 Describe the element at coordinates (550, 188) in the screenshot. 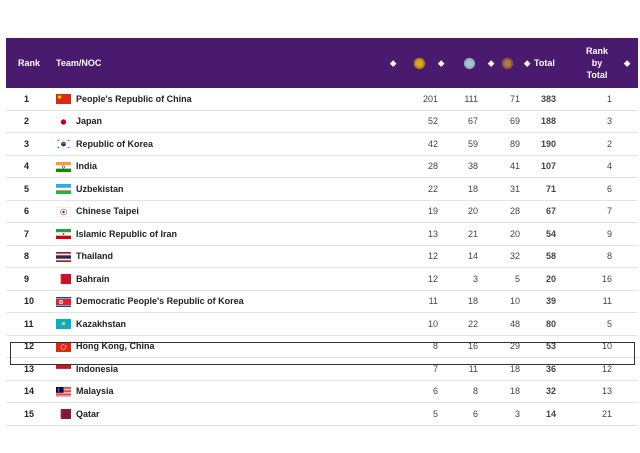

I see `total-count: 71` at that location.